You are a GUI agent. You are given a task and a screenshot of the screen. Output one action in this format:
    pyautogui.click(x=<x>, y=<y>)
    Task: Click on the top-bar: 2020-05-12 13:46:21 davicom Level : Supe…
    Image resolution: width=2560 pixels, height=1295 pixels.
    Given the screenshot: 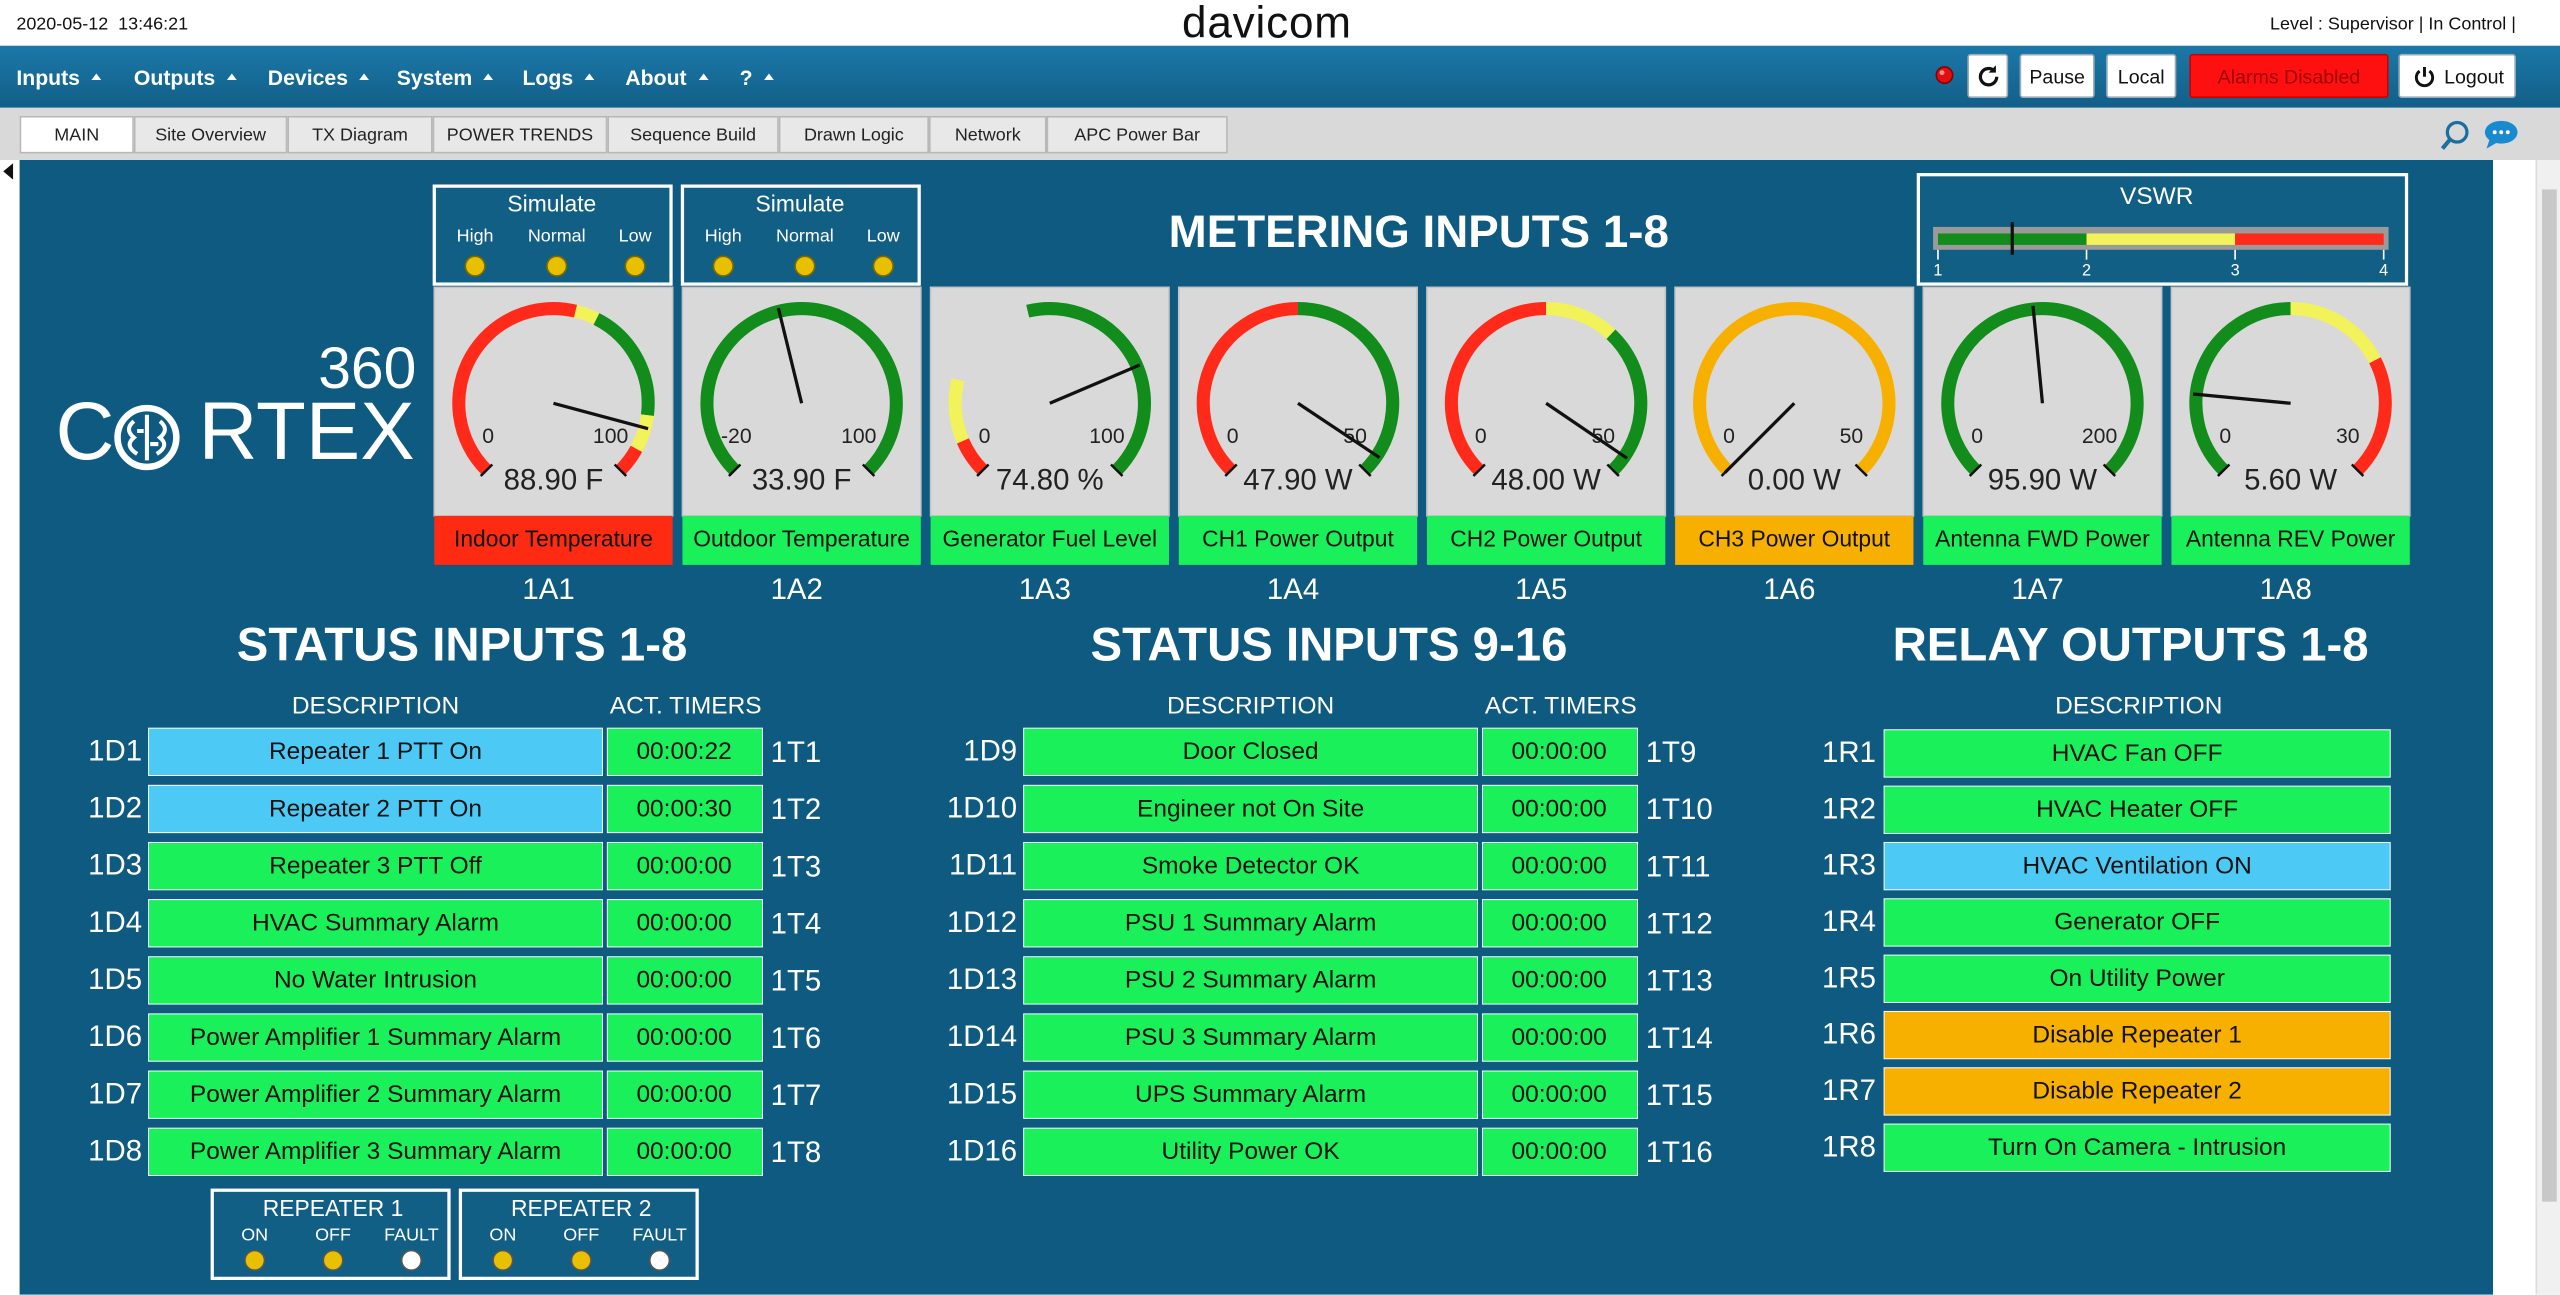 What is the action you would take?
    pyautogui.click(x=1280, y=23)
    